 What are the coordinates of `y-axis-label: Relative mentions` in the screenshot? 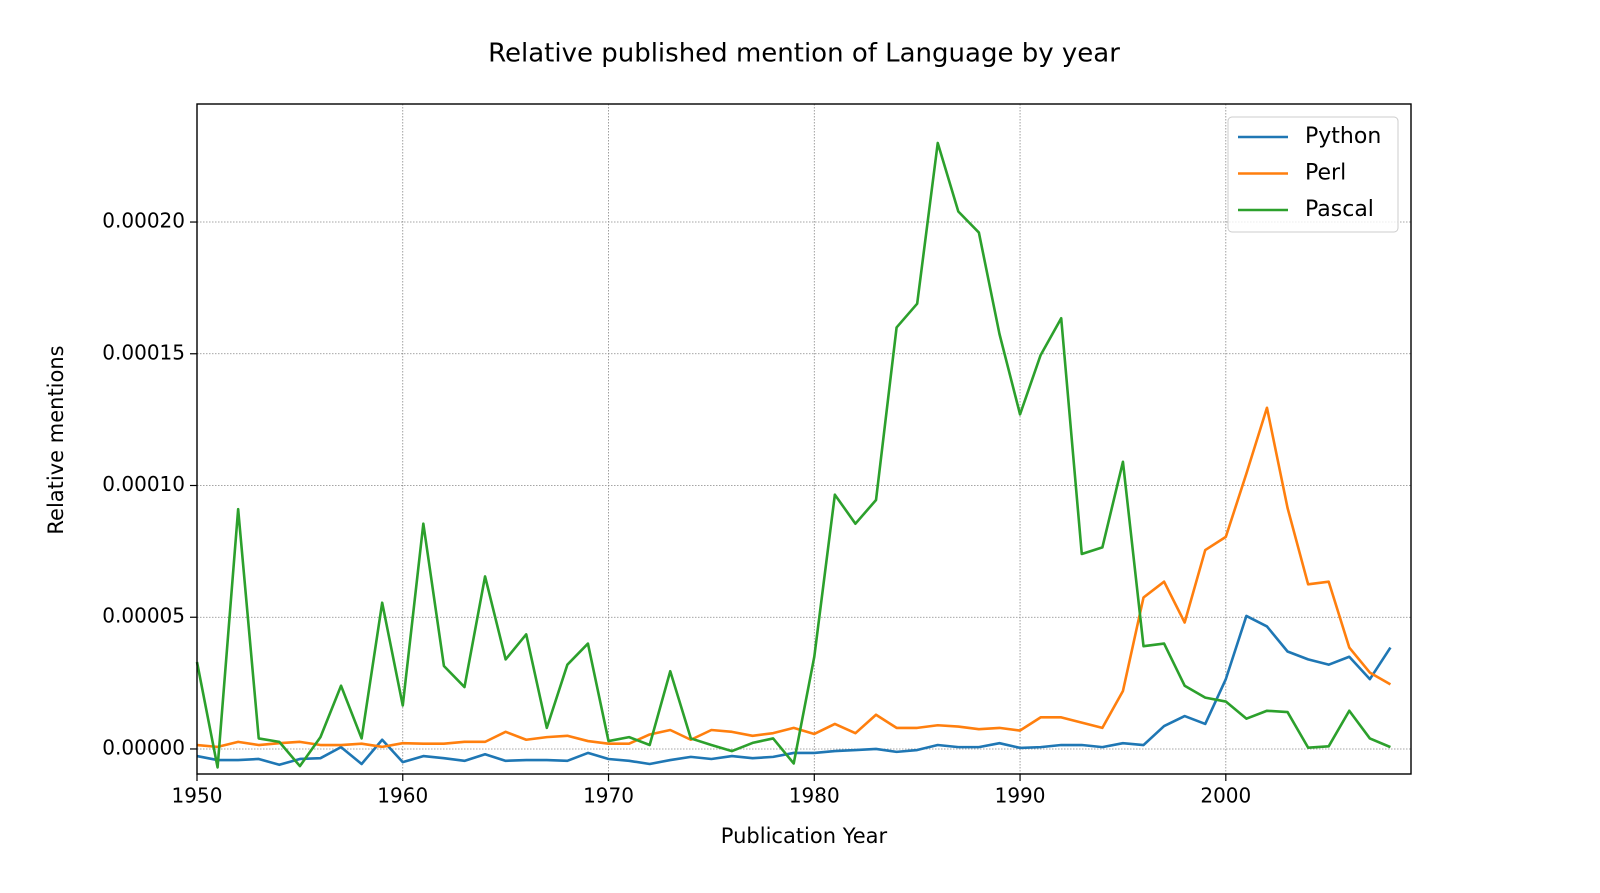 It's located at (56, 439).